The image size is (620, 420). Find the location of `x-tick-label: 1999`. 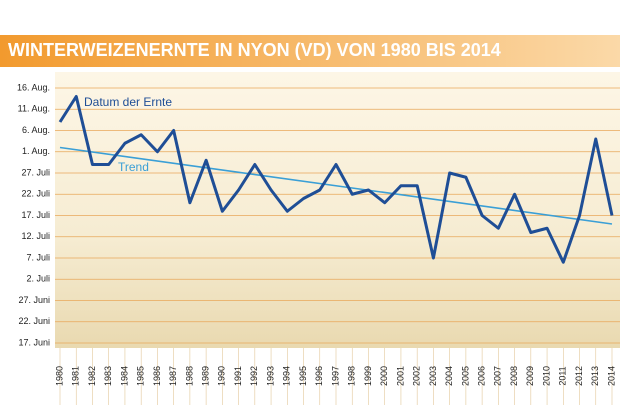

x-tick-label: 1999 is located at coordinates (368, 376).